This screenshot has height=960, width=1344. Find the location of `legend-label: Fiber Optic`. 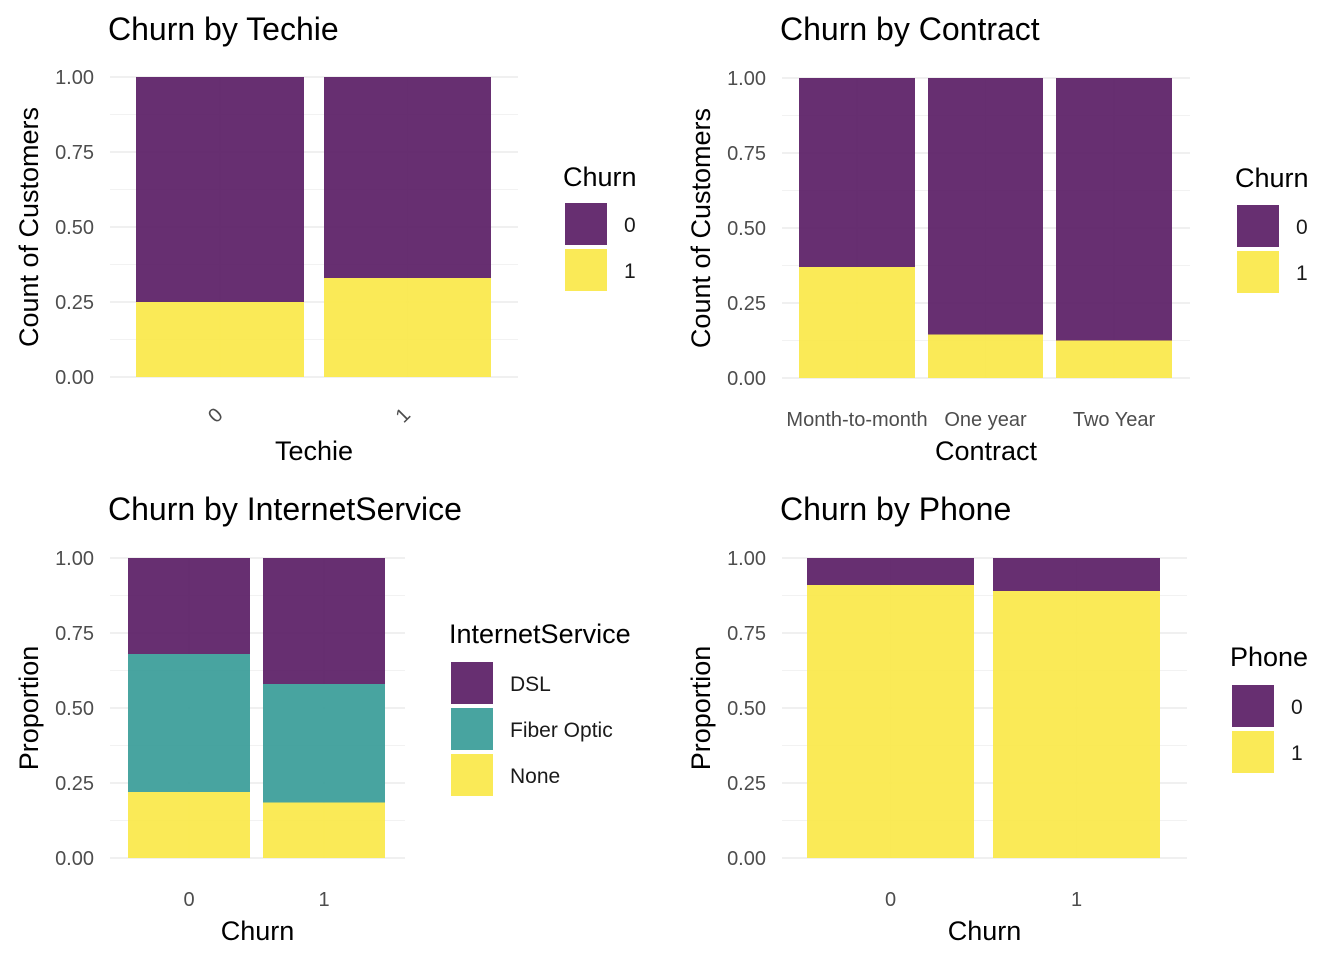

legend-label: Fiber Optic is located at coordinates (561, 730).